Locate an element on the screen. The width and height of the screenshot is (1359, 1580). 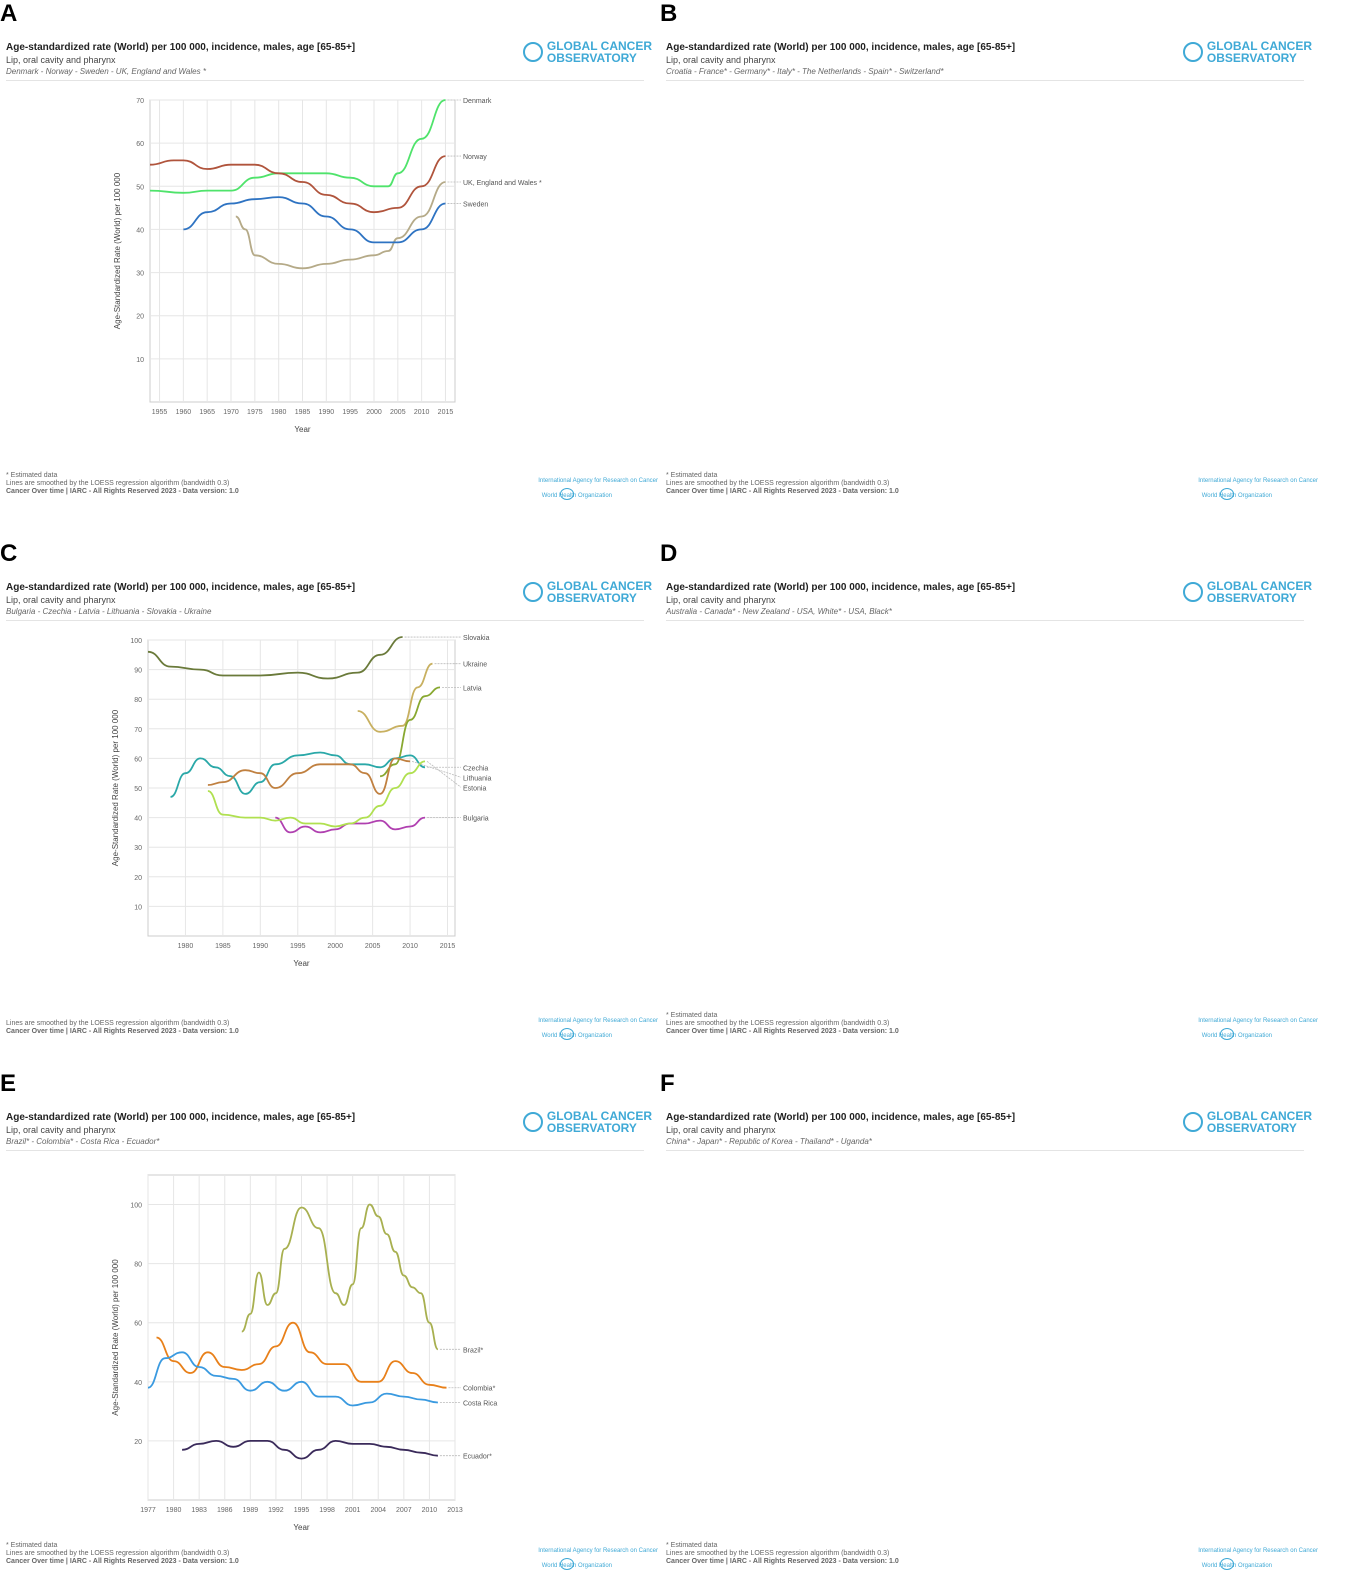
x-tick-label: 1990 is located at coordinates (327, 412).